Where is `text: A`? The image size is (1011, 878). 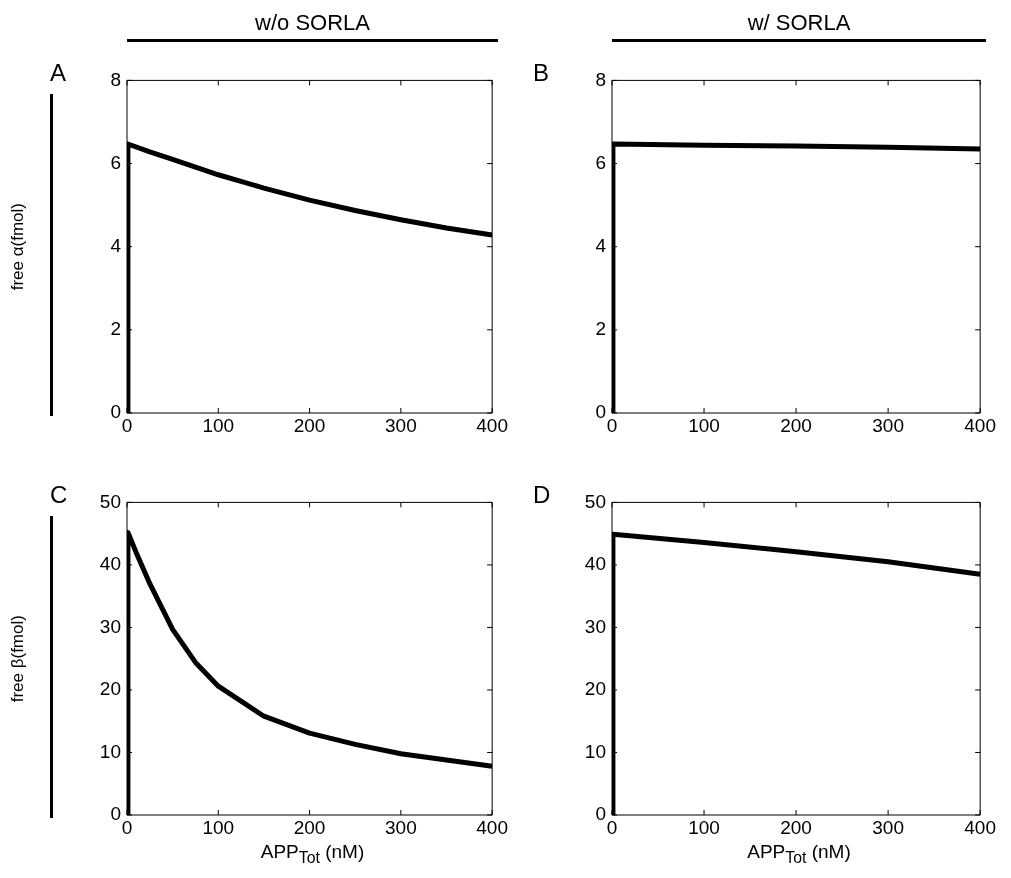 text: A is located at coordinates (58, 72).